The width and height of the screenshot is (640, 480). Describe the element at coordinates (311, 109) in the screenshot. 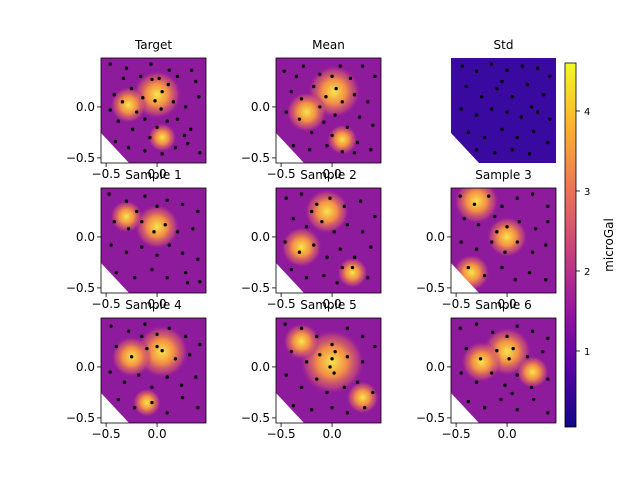

I see `panel-mean: −0.5 0.0 −0.5 0.0 Mean` at that location.